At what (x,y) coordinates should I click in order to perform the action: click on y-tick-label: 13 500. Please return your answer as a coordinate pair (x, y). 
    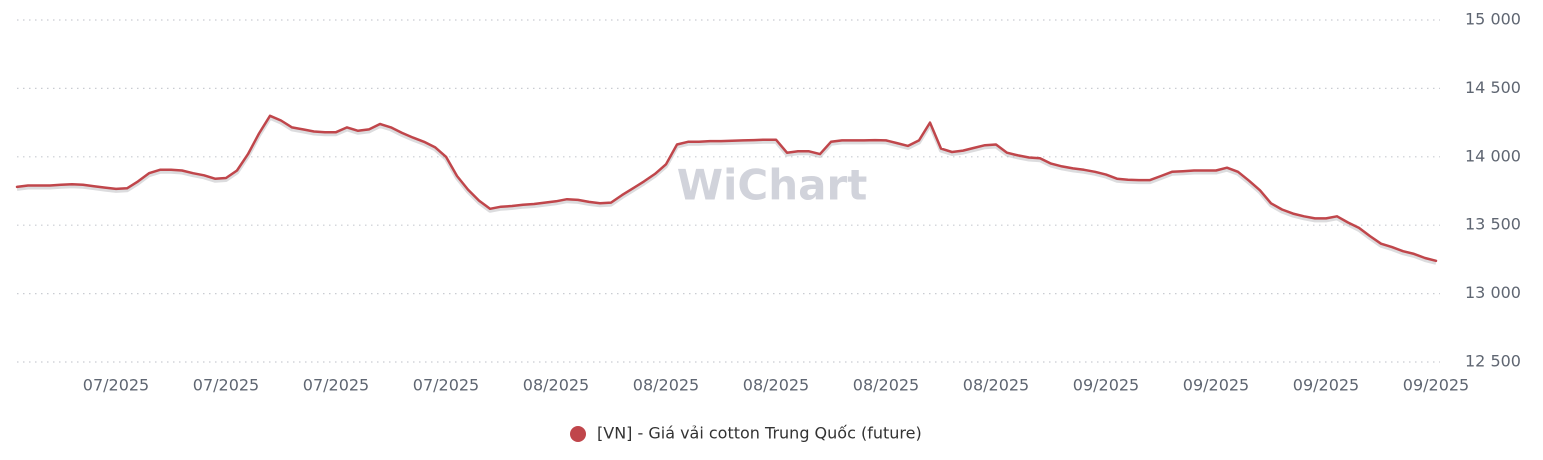
    Looking at the image, I should click on (1493, 224).